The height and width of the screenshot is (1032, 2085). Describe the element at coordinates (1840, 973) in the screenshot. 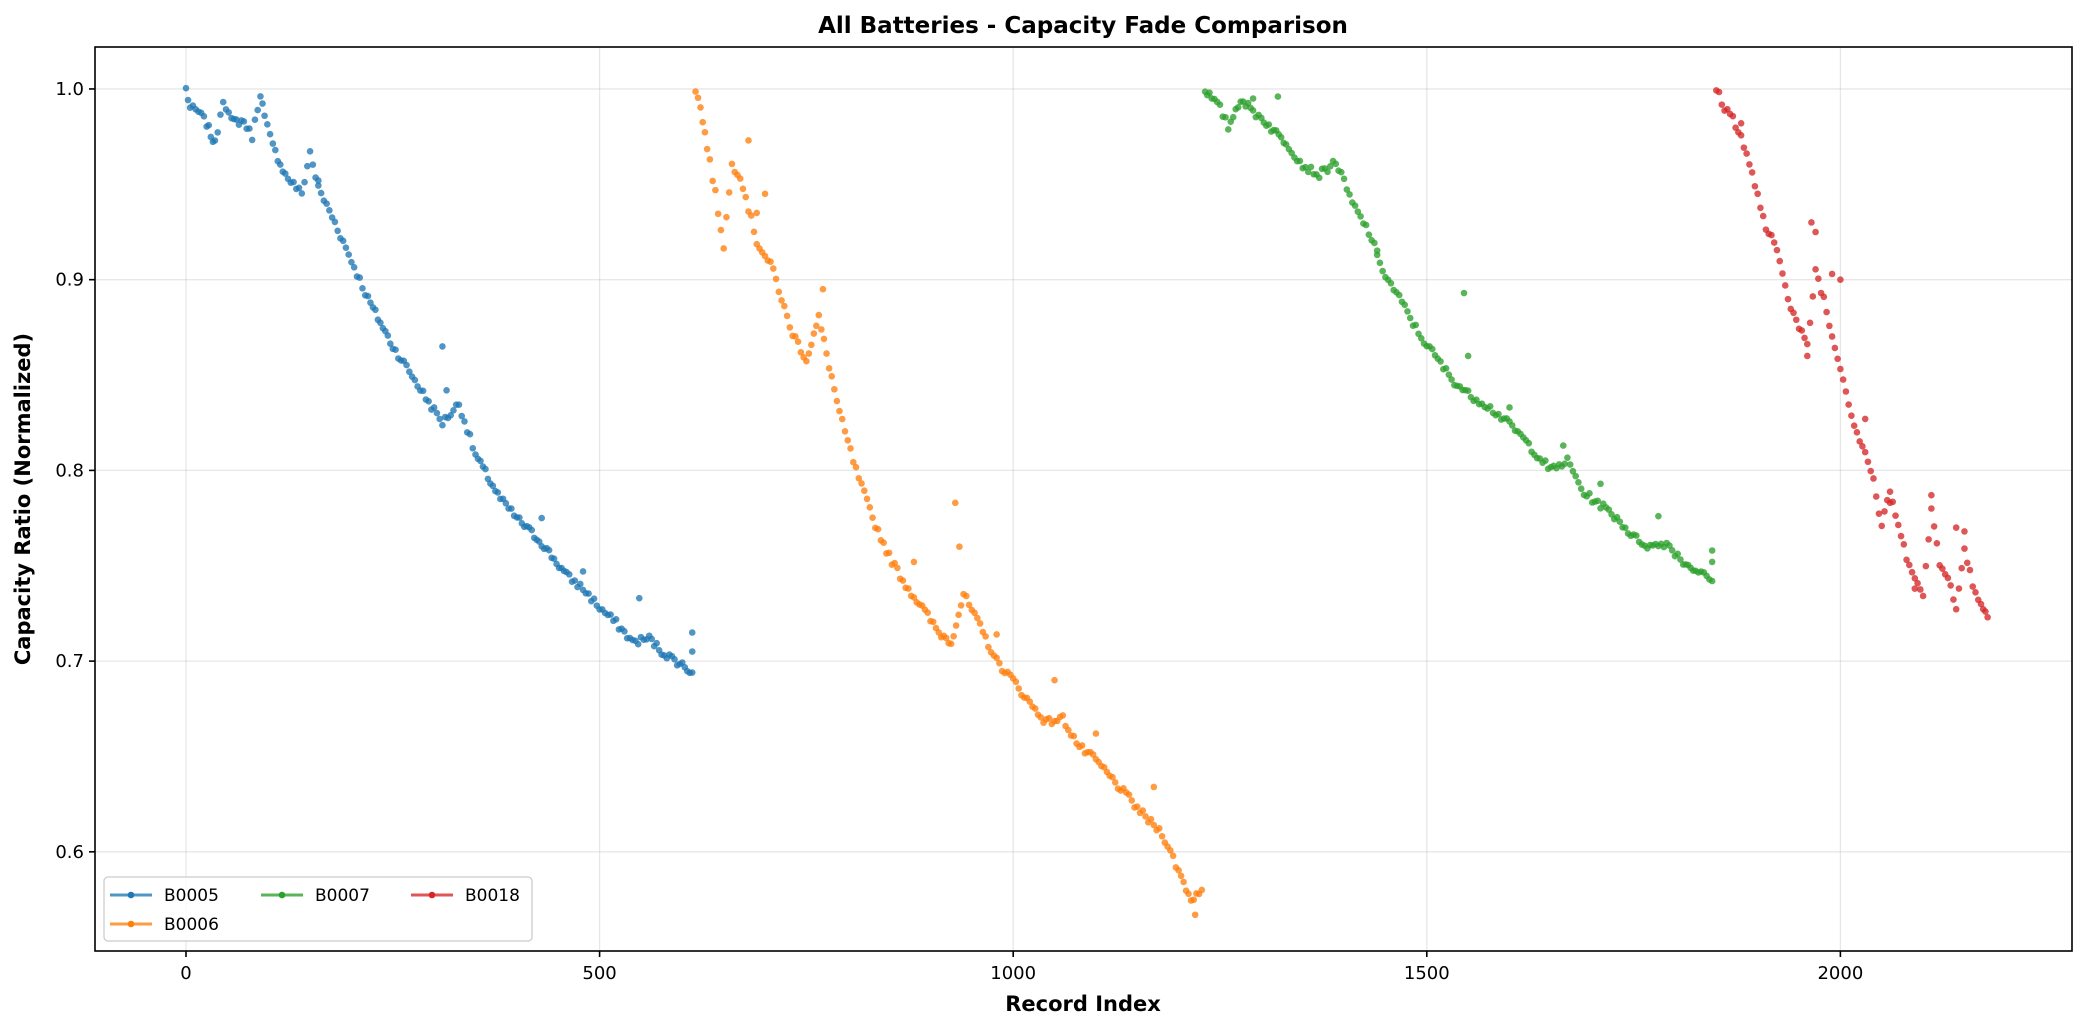

I see `x-tick-label: 2000` at that location.